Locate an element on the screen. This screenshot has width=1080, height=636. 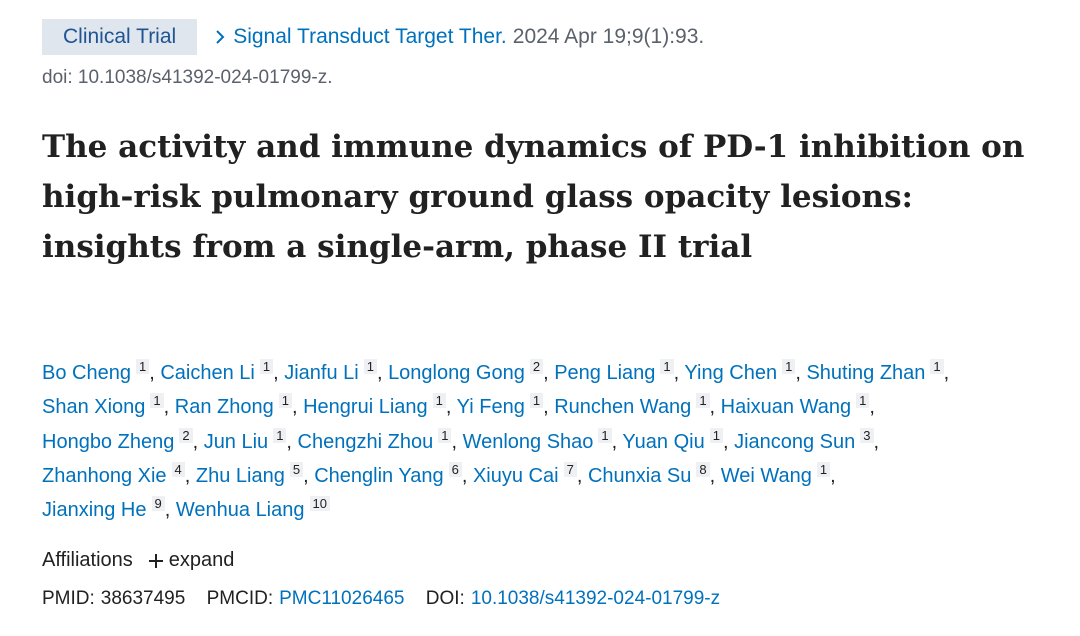
author-link: Chunxia Su is located at coordinates (639, 475).